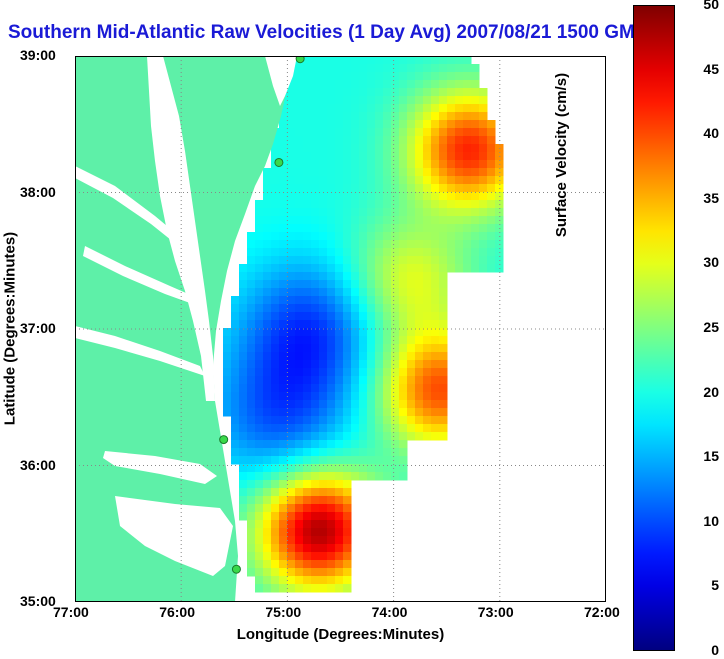  Describe the element at coordinates (495, 612) in the screenshot. I see `x-tick: 73:00` at that location.